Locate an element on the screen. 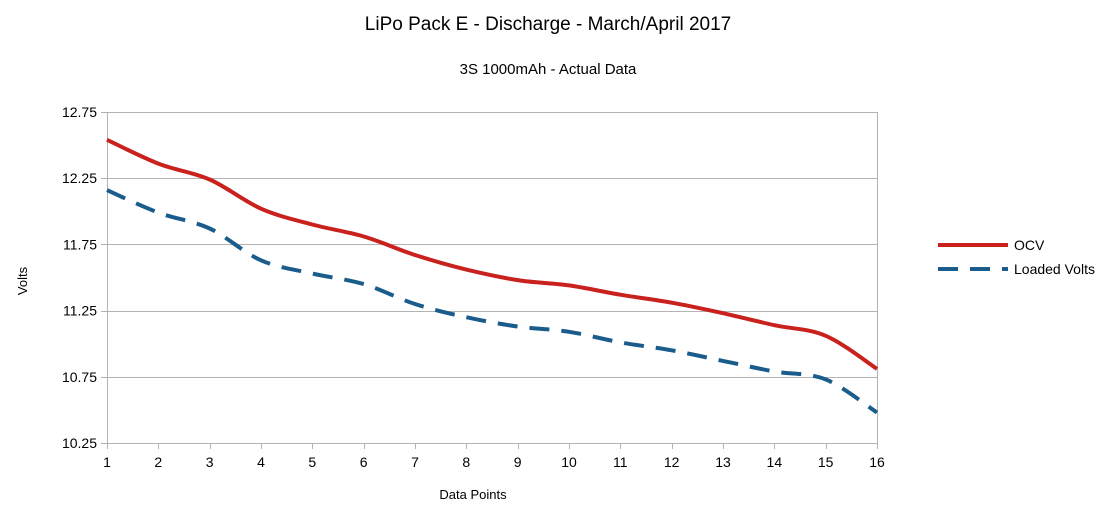 This screenshot has width=1114, height=513. y-tick-label: 10.25 is located at coordinates (79, 443).